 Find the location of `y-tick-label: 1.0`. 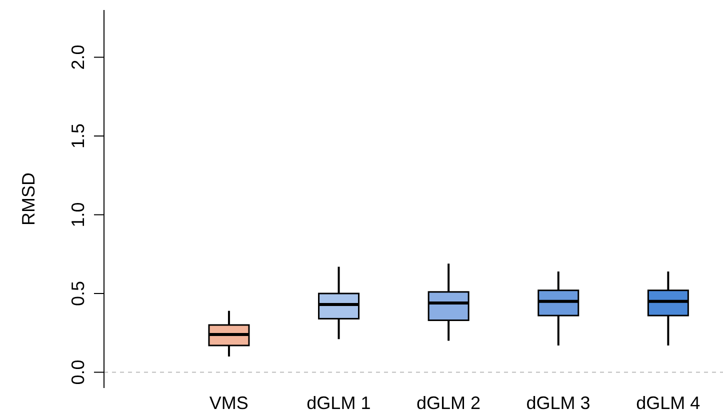

y-tick-label: 1.0 is located at coordinates (78, 215).